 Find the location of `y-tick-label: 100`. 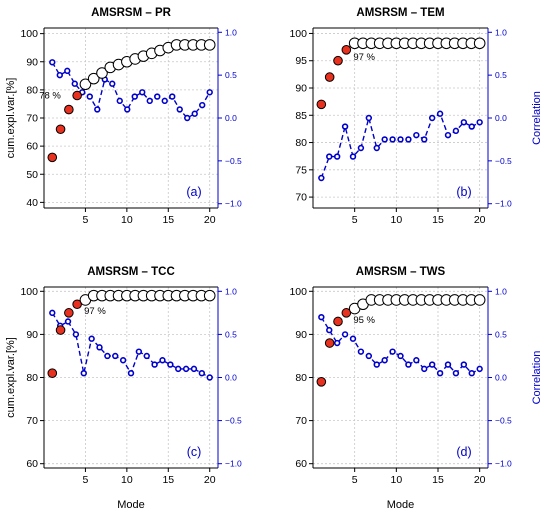

y-tick-label: 100 is located at coordinates (298, 34).